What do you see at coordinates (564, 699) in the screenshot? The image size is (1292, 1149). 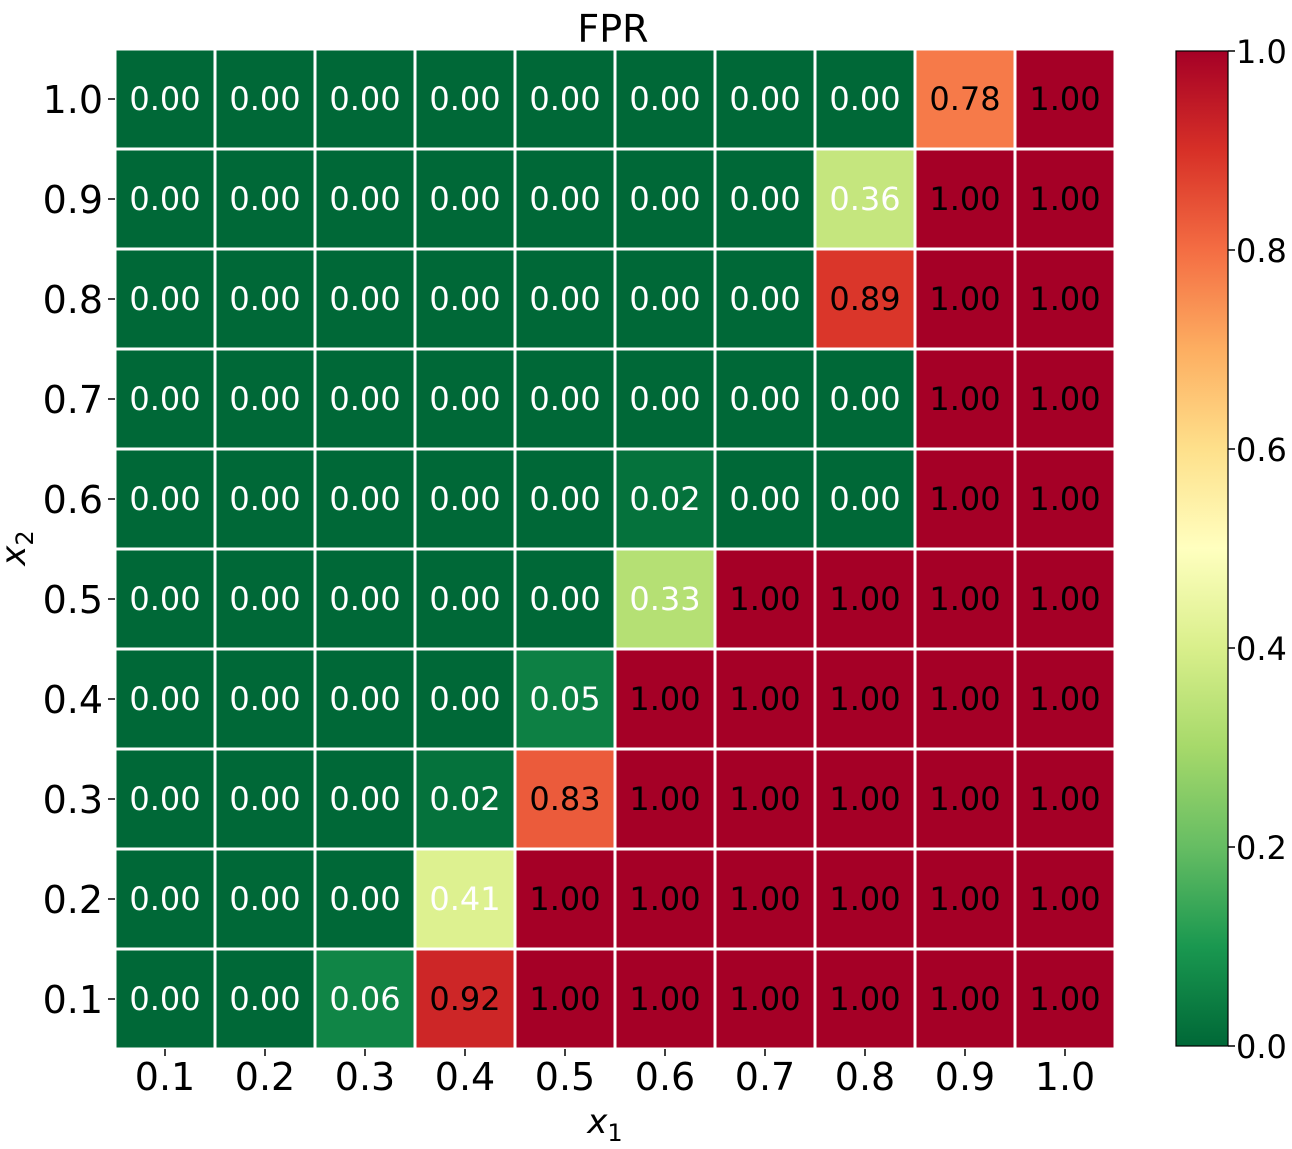 I see `cell-value-label: 0.05` at bounding box center [564, 699].